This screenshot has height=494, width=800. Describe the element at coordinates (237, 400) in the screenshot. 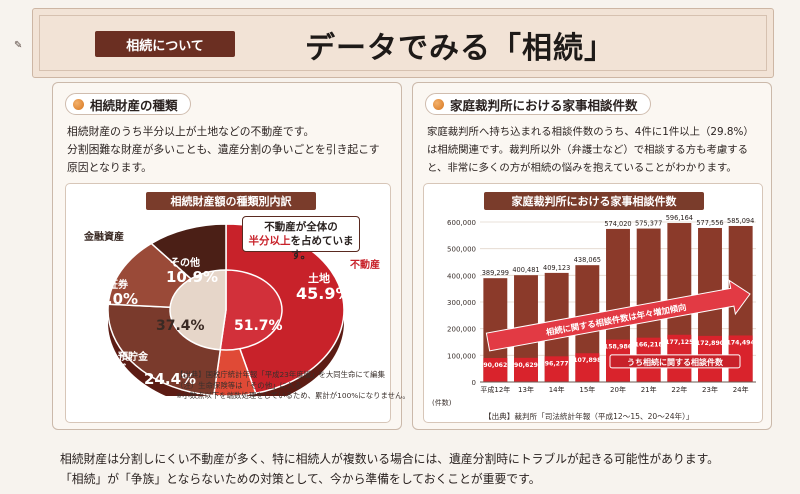

I see `slice-label-house: 家屋` at that location.